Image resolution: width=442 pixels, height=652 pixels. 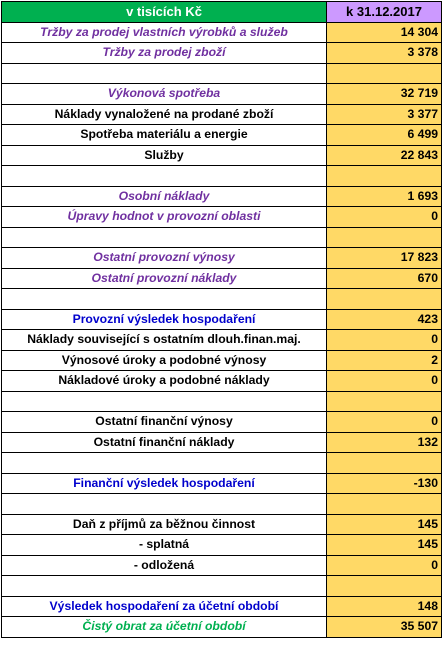 I want to click on table-row: Daň z příjmů za běžnou činnost 145, so click(x=221, y=524).